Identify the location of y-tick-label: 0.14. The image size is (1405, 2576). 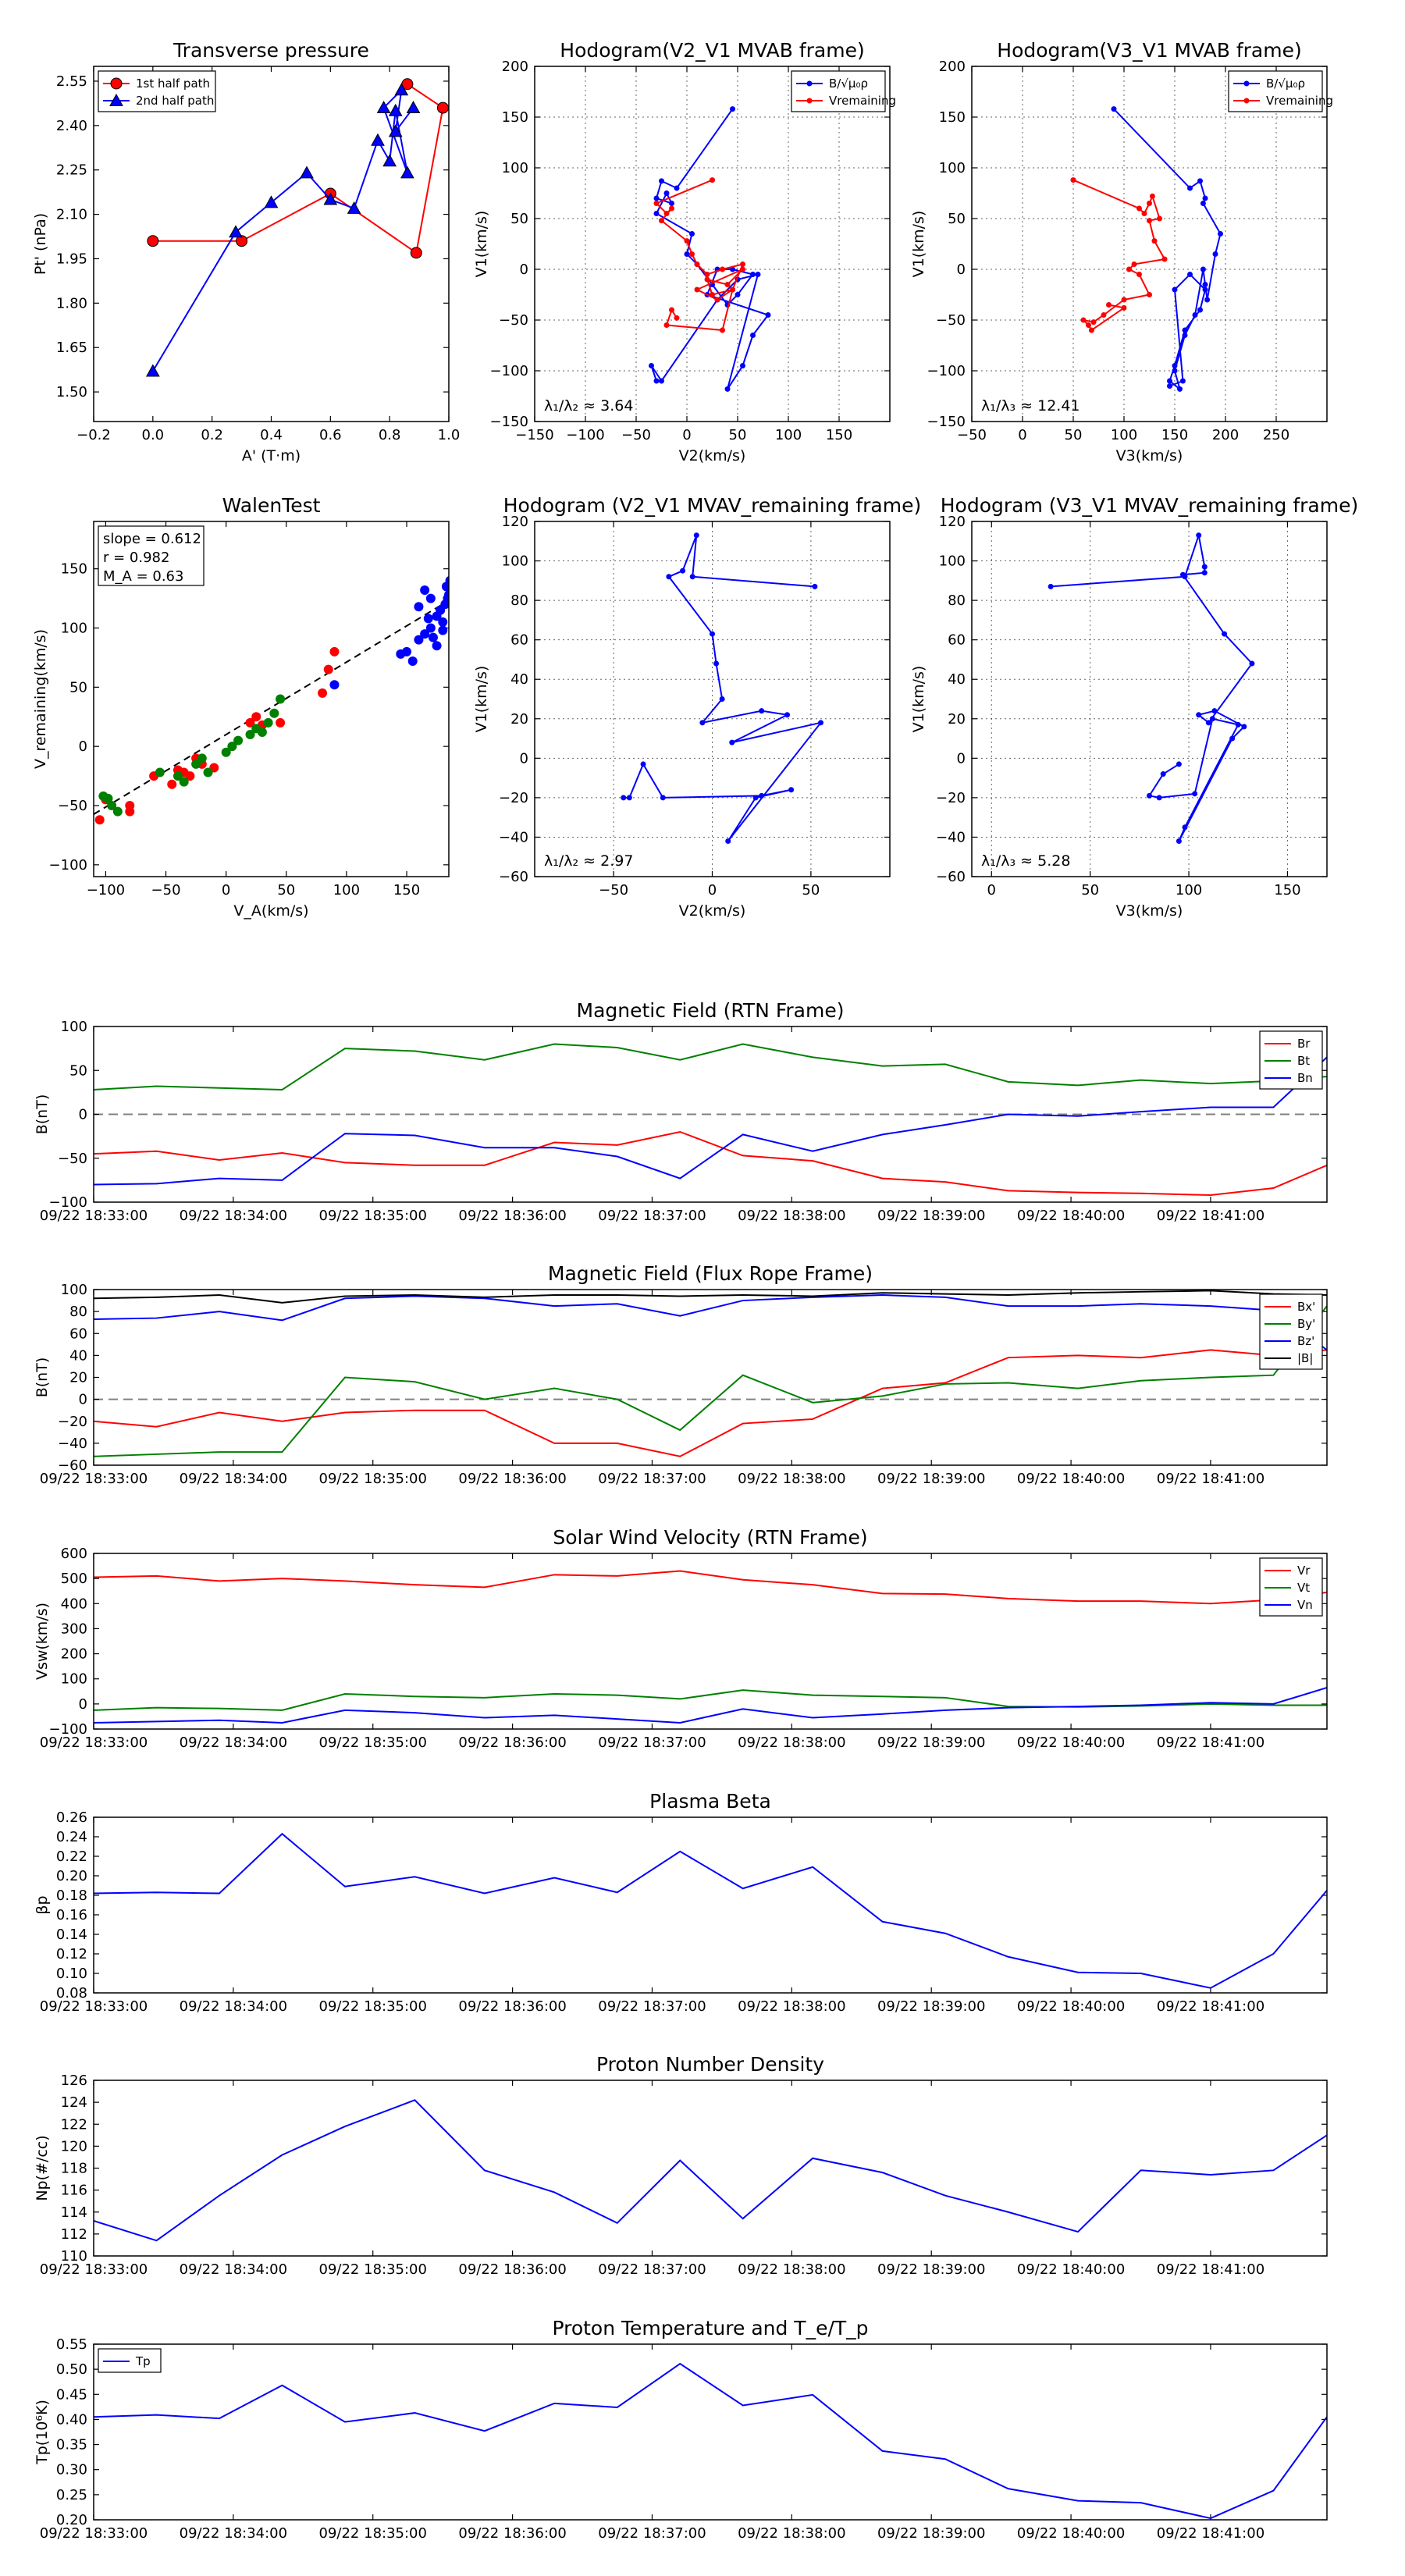
(72, 1935).